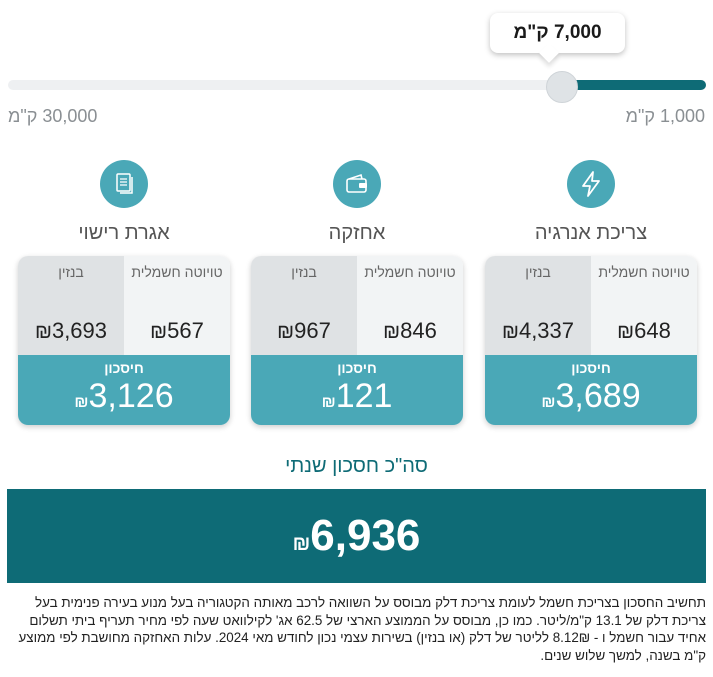  I want to click on electric-cost: ₪567, so click(177, 330).